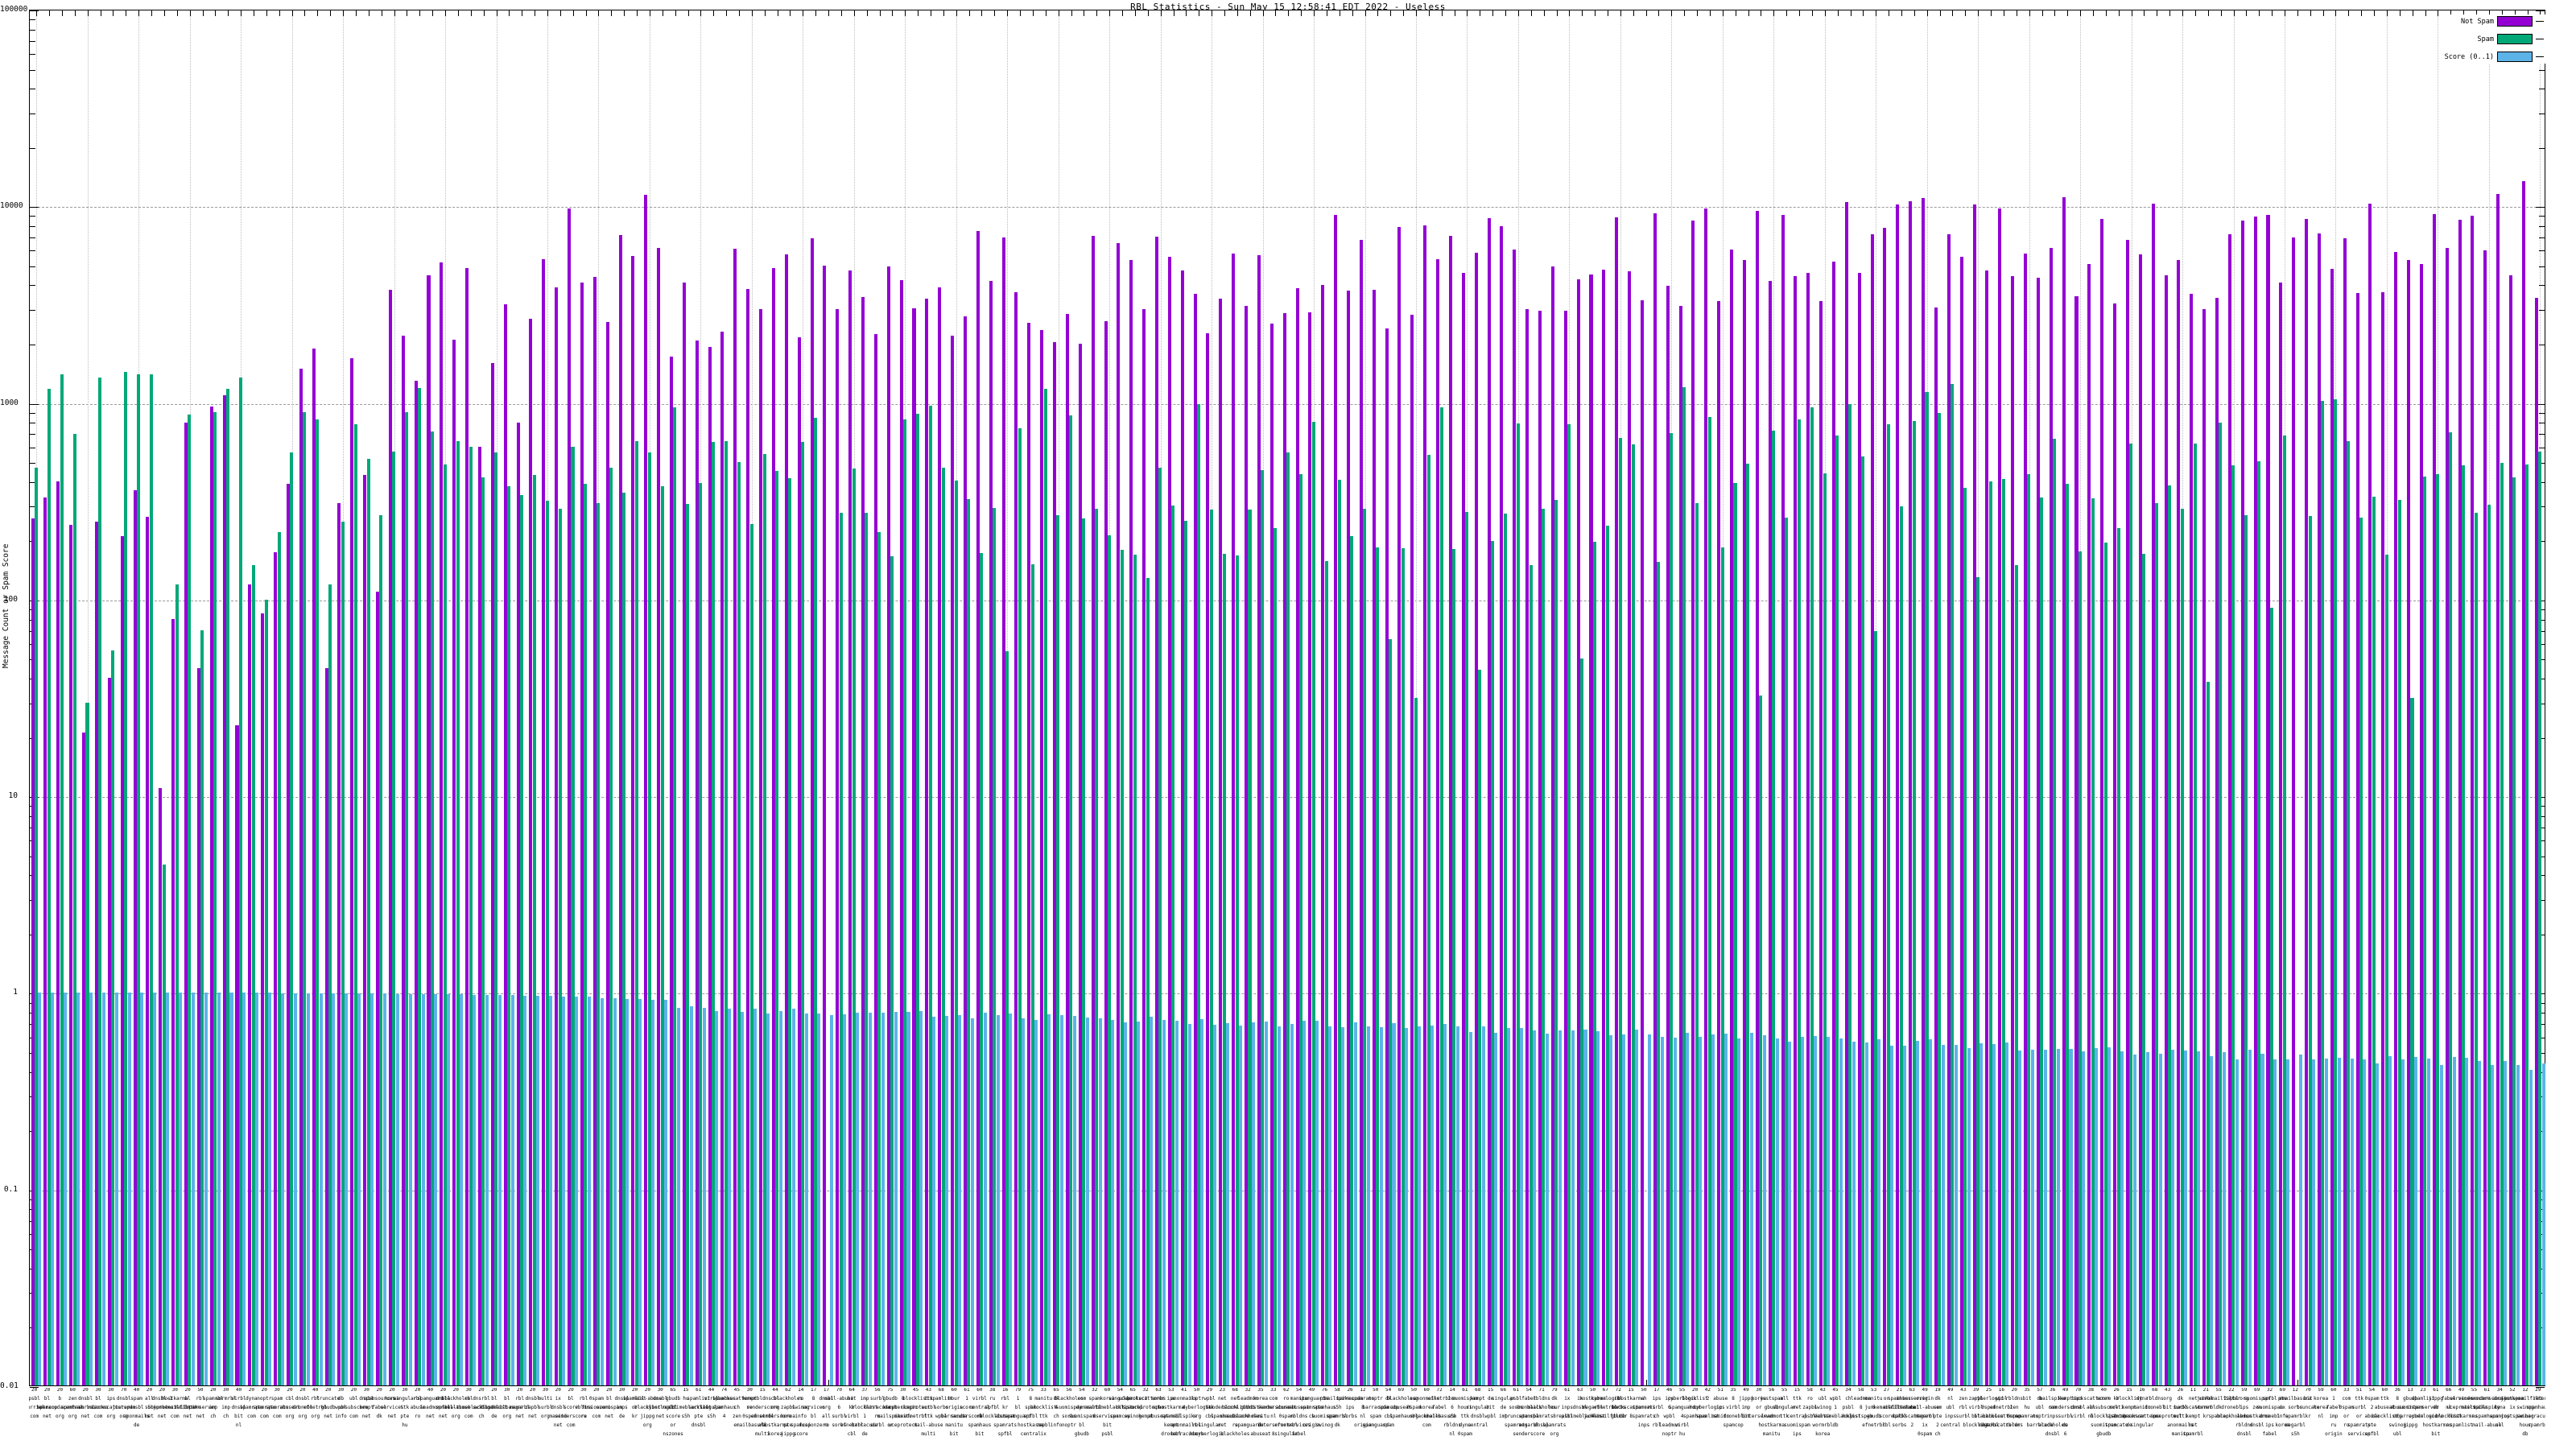  What do you see at coordinates (1120, 1390) in the screenshot?
I see `x-axis-tick-label: 54` at bounding box center [1120, 1390].